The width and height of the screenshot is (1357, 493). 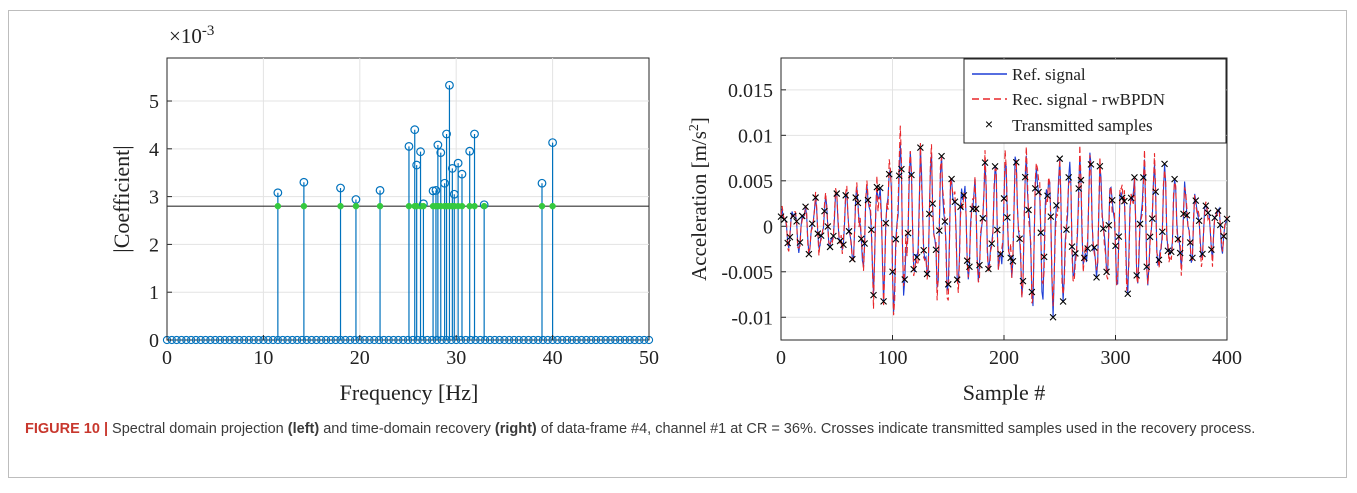 I want to click on left-y-tick-label: 3, so click(x=154, y=198).